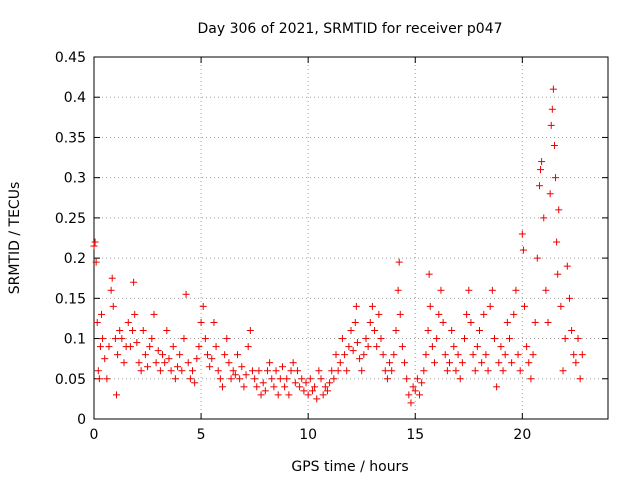 This screenshot has width=640, height=480. I want to click on y-tick-label: 0.3, so click(75, 179).